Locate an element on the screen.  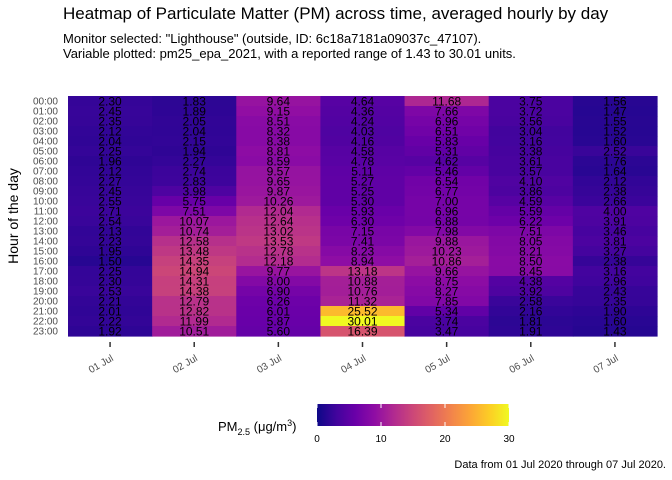
y-tick-label: 17:00 is located at coordinates (45, 272).